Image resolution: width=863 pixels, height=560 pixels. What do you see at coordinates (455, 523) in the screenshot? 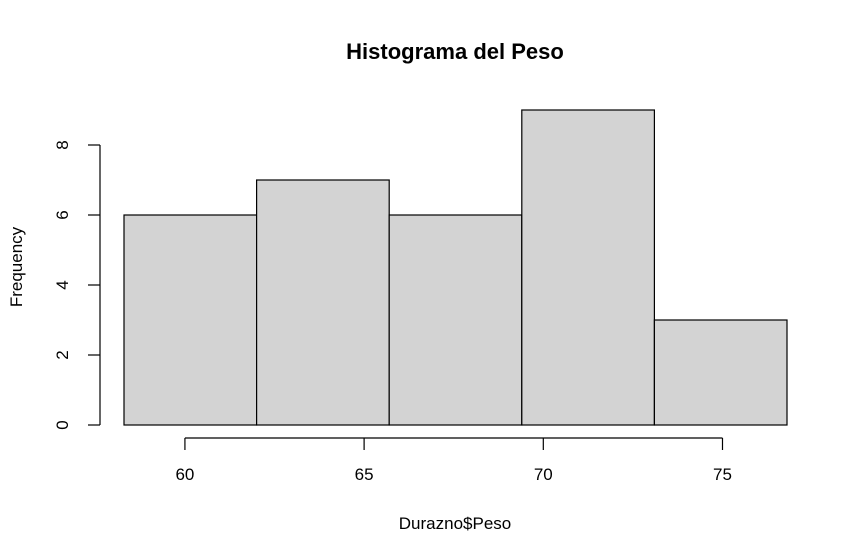
I see `x-axis-label: Durazno$Peso` at bounding box center [455, 523].